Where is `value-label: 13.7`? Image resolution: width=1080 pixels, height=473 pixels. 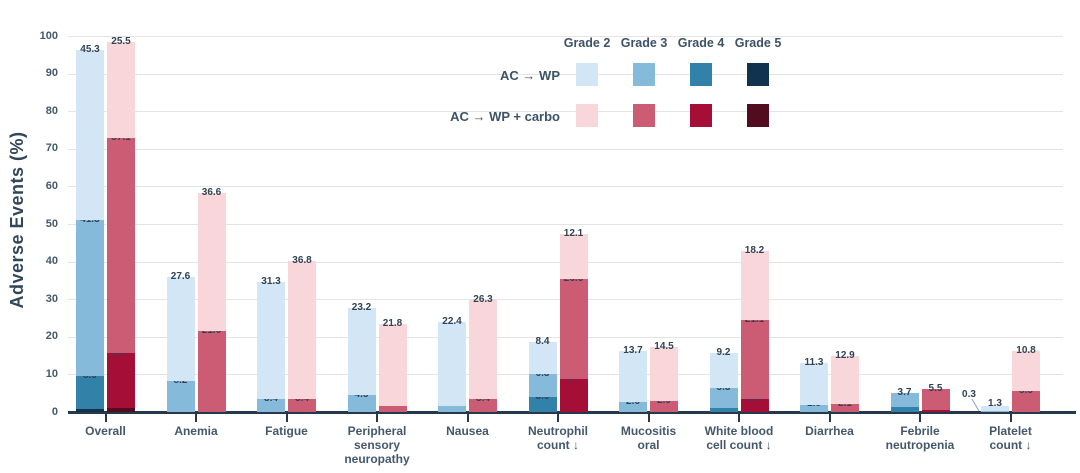 value-label: 13.7 is located at coordinates (633, 350).